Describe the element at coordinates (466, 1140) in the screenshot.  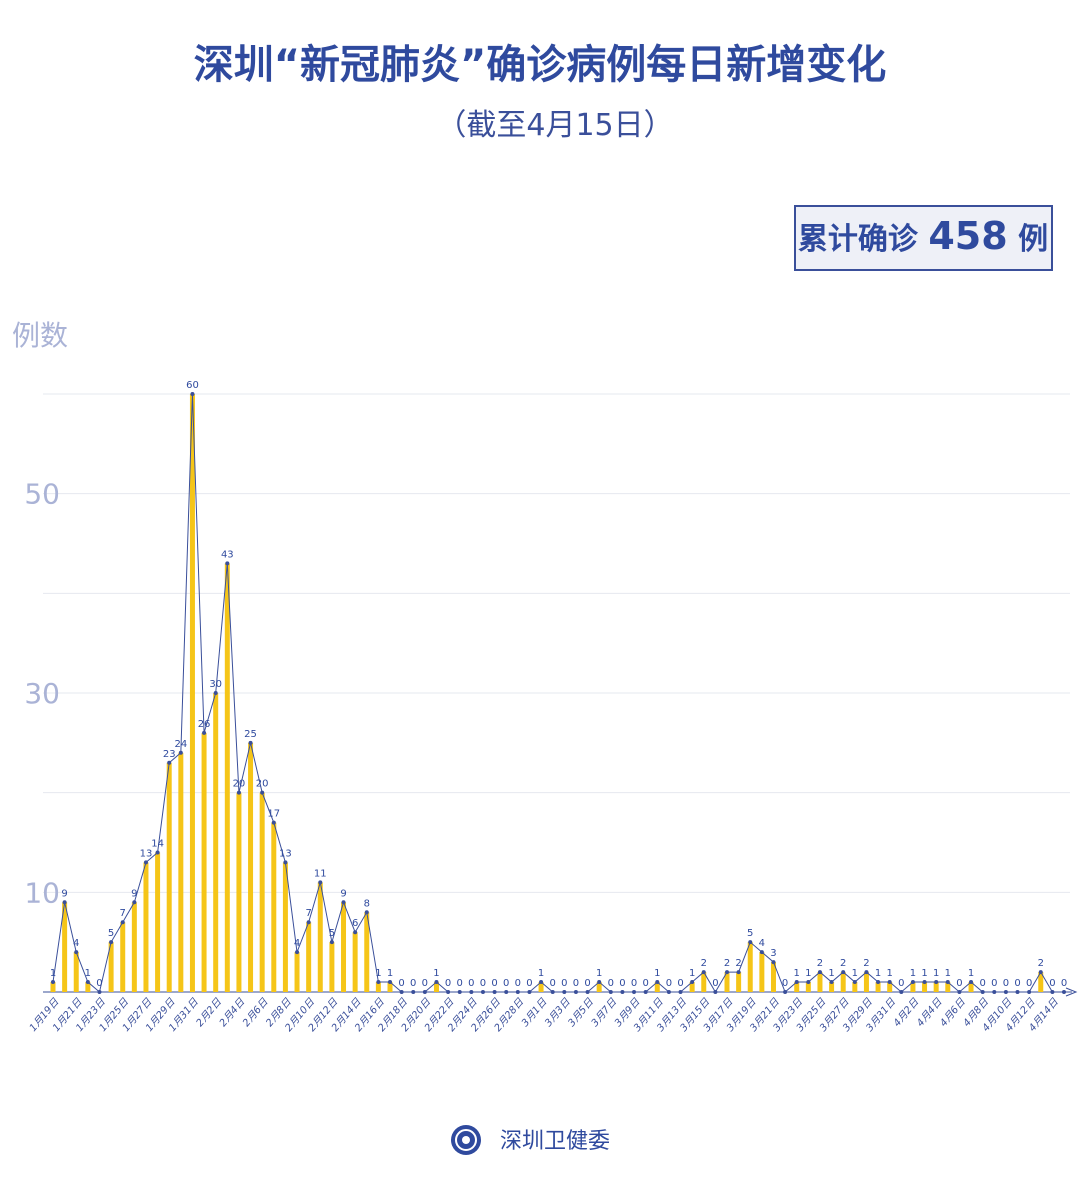
I see `footer-logo` at that location.